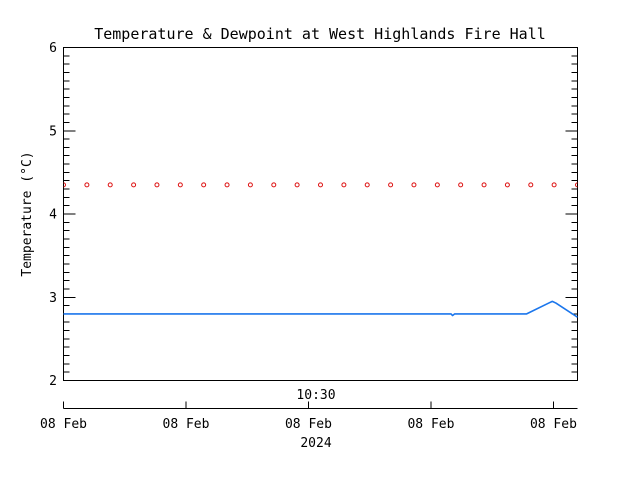  I want to click on x-axis-time-label: 10:30, so click(315, 395).